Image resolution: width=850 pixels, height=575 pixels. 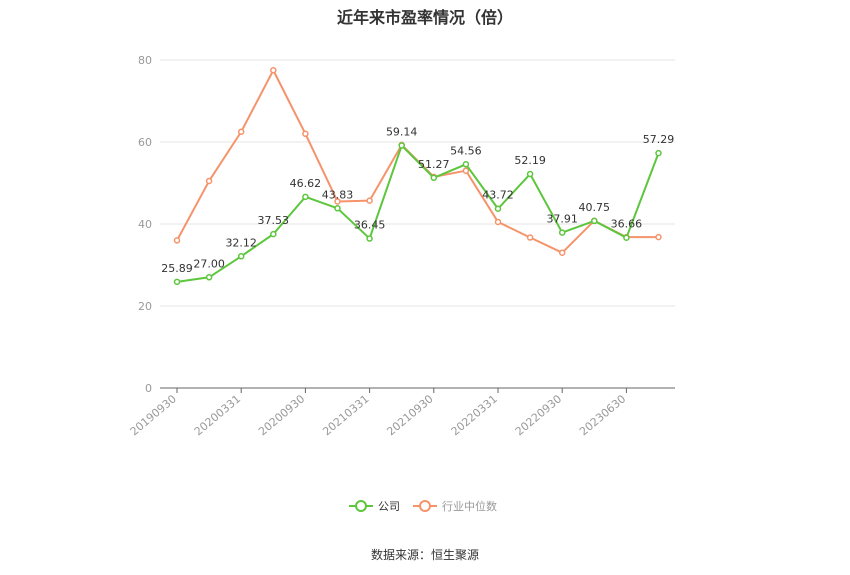 I want to click on data-label: 32.12, so click(x=241, y=242).